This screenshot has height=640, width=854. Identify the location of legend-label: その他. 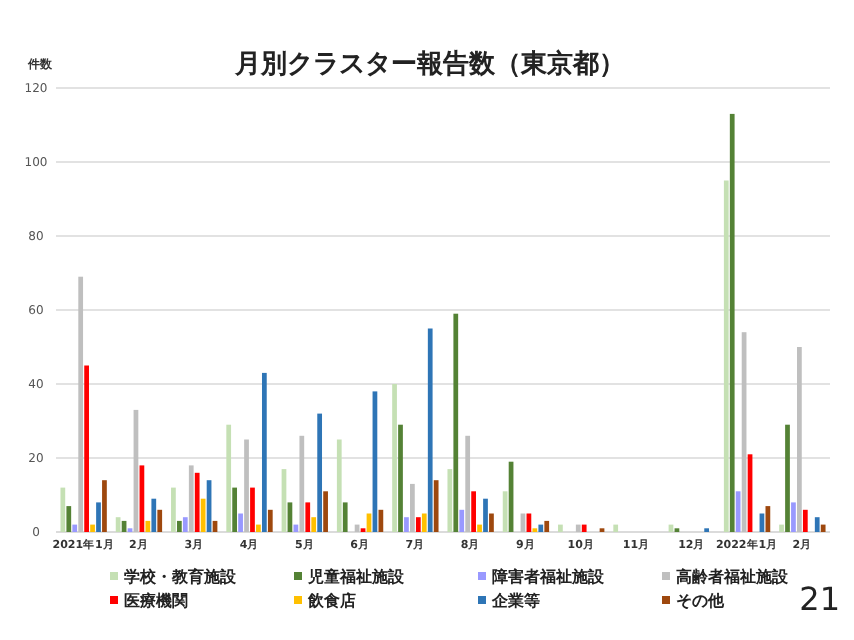
(701, 601).